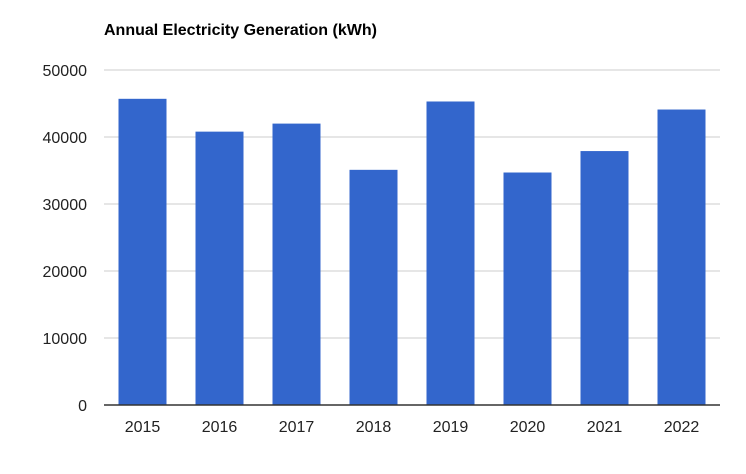  I want to click on bar-2022, so click(681, 257).